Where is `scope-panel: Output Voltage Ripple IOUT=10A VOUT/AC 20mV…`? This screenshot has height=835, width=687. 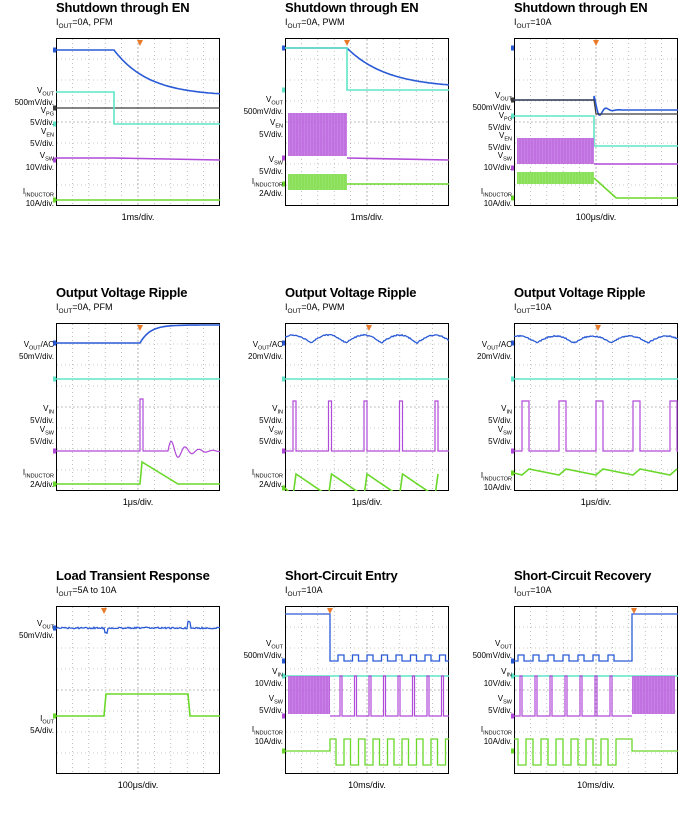
scope-panel: Output Voltage Ripple IOUT=10A VOUT/AC 20mV… is located at coordinates (572, 418).